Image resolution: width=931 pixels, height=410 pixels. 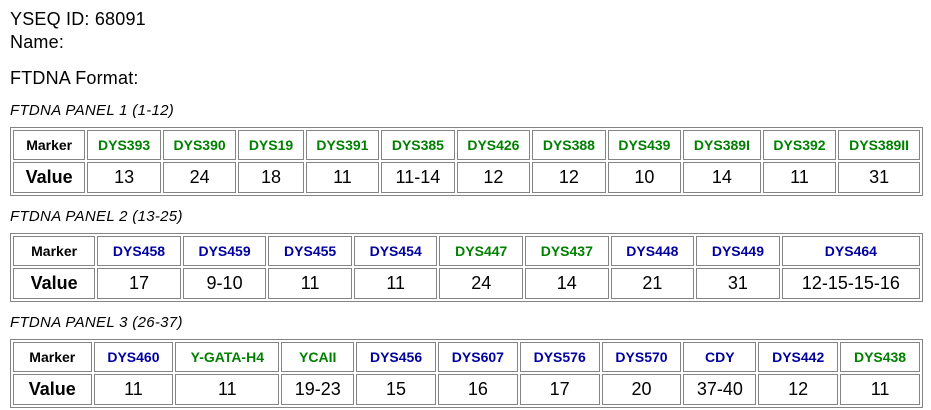 I want to click on marker-name-cell: YCAII, so click(x=318, y=357).